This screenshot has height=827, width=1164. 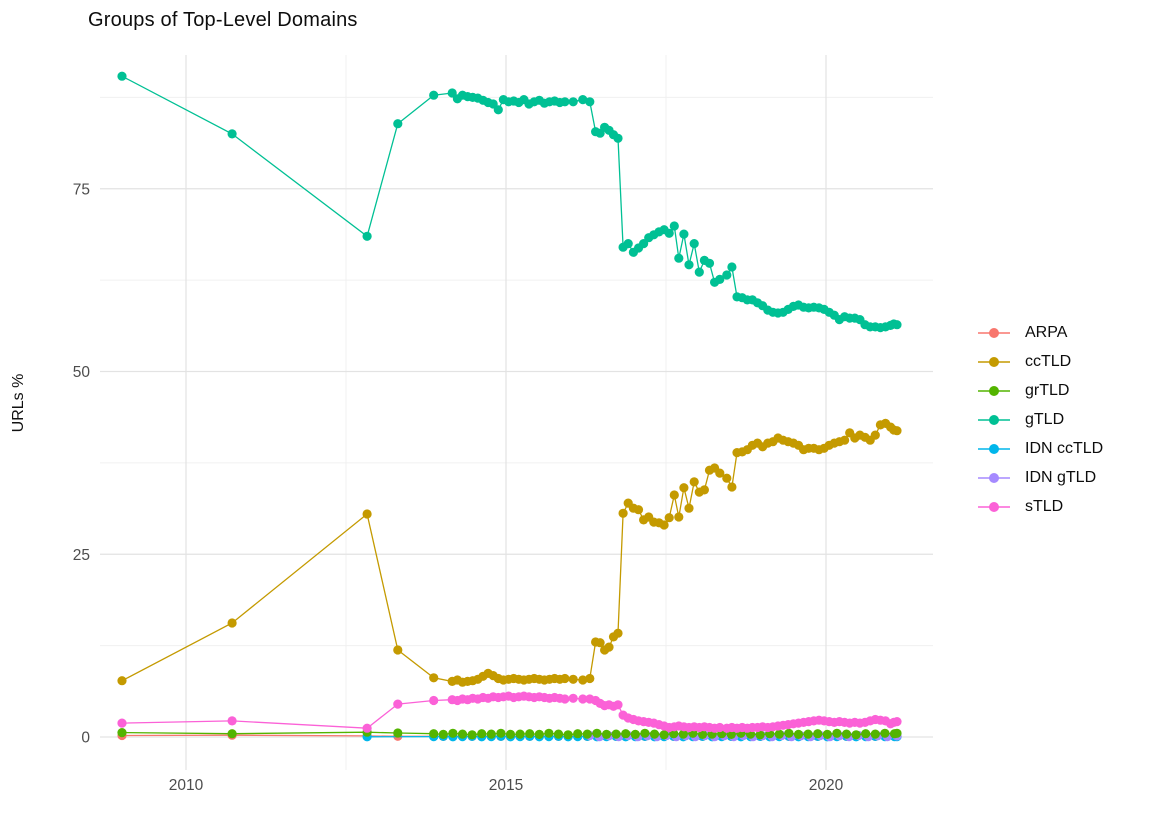 What do you see at coordinates (1047, 390) in the screenshot?
I see `legend-label: grTLD` at bounding box center [1047, 390].